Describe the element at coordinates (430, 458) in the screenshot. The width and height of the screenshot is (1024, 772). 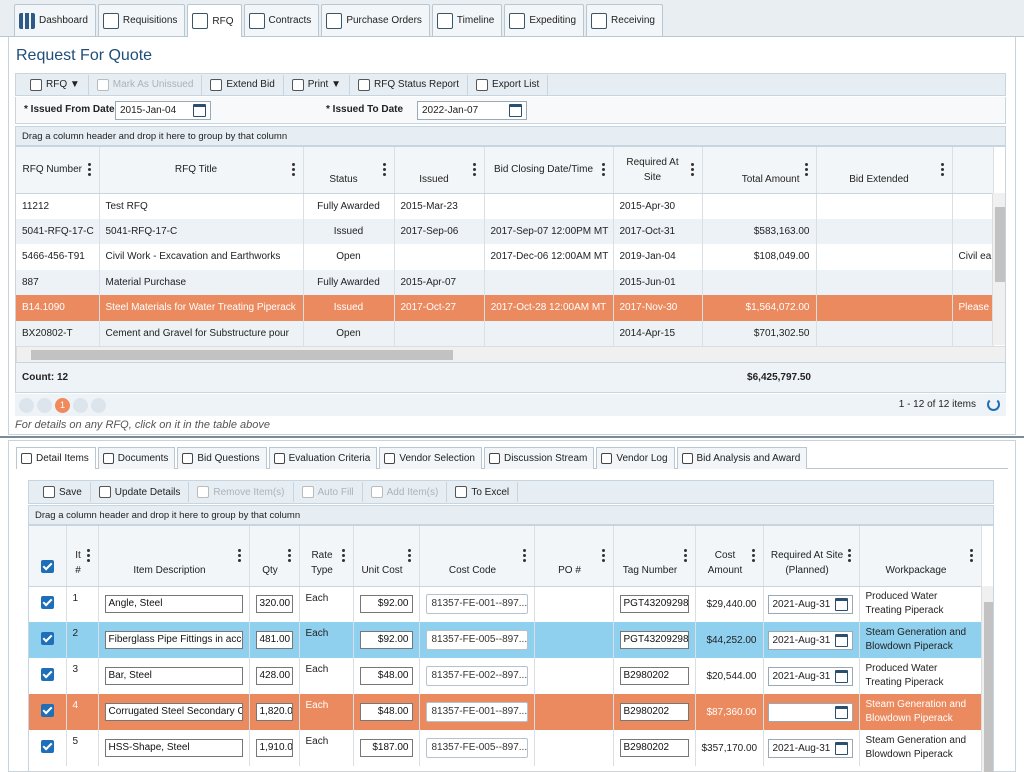
I see `detail-tab: Vendor Selection` at that location.